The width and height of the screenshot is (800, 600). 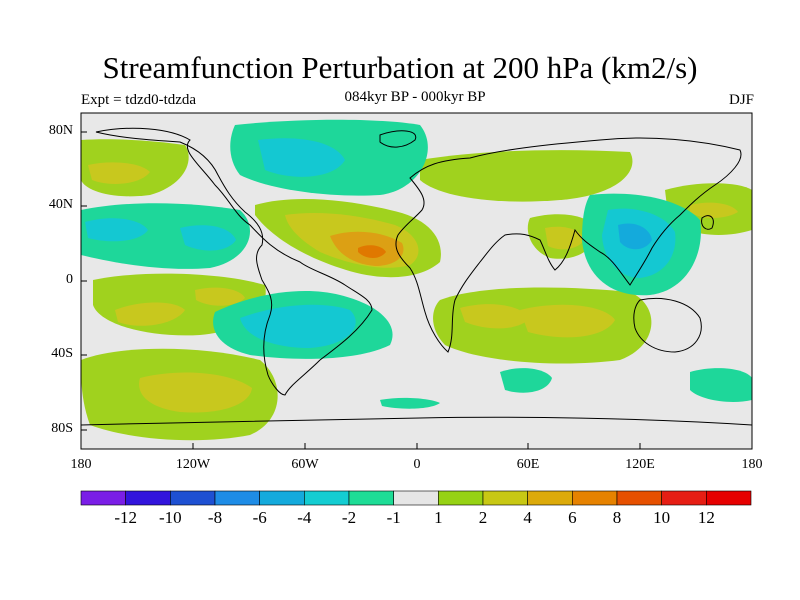 What do you see at coordinates (662, 517) in the screenshot?
I see `colorbar-tick-label: 10` at bounding box center [662, 517].